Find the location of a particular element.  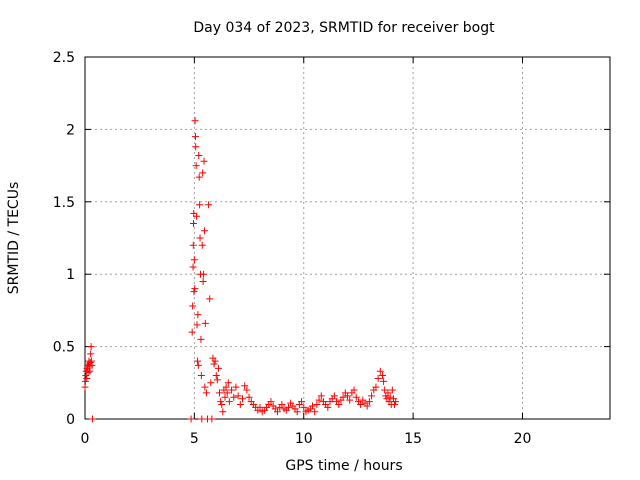

x-tick-label: 0 is located at coordinates (85, 439).